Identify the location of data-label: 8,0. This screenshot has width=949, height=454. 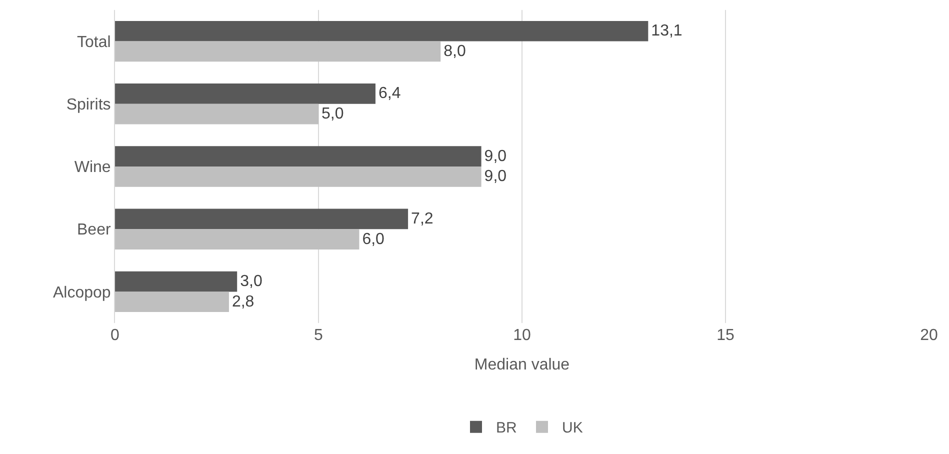
(455, 51).